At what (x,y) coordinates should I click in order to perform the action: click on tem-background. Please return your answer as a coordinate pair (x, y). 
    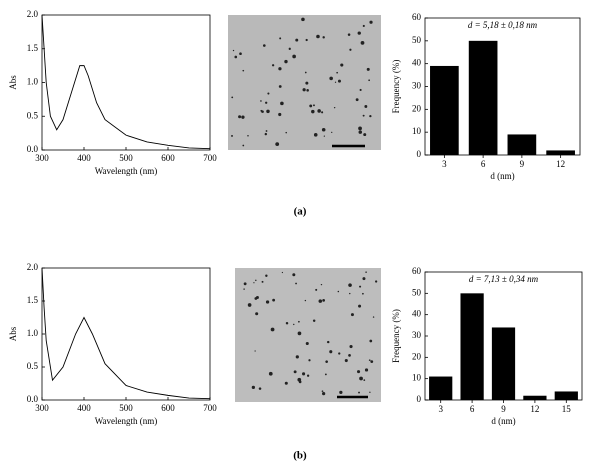
    Looking at the image, I should click on (308, 335).